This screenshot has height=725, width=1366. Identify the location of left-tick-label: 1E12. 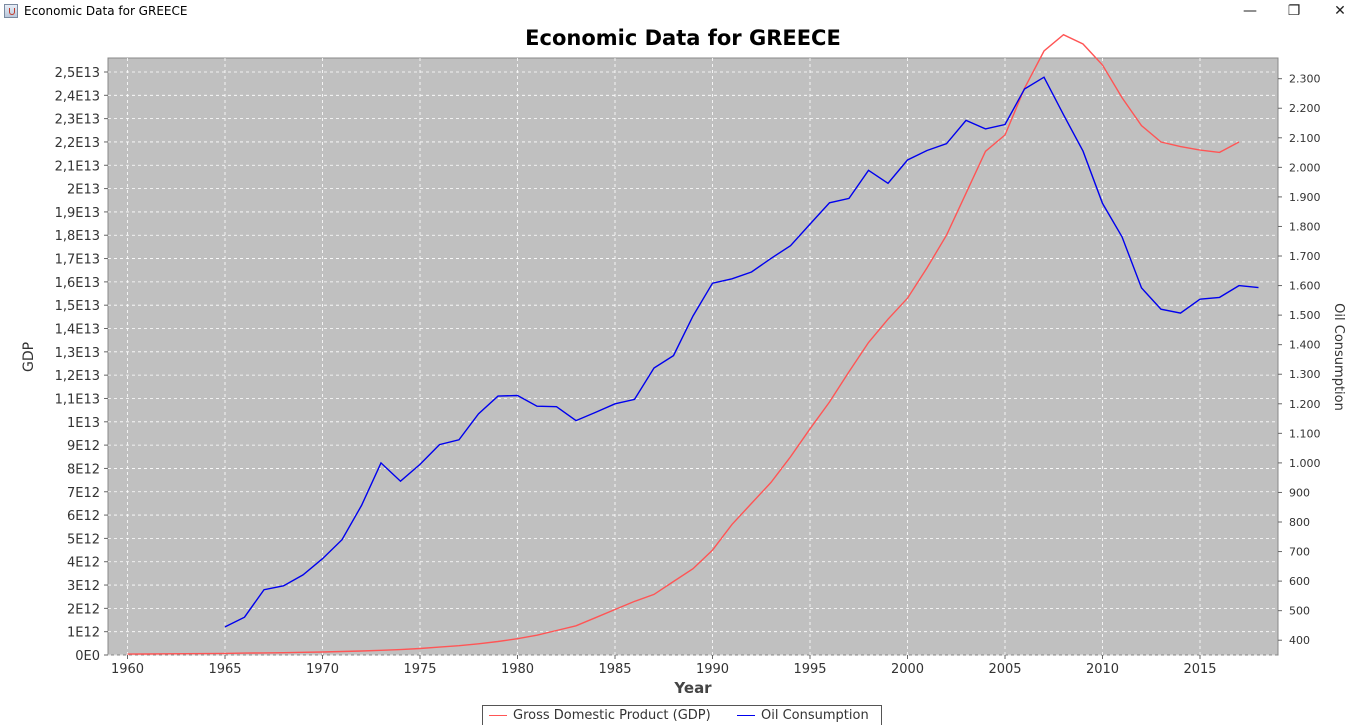
(83, 633).